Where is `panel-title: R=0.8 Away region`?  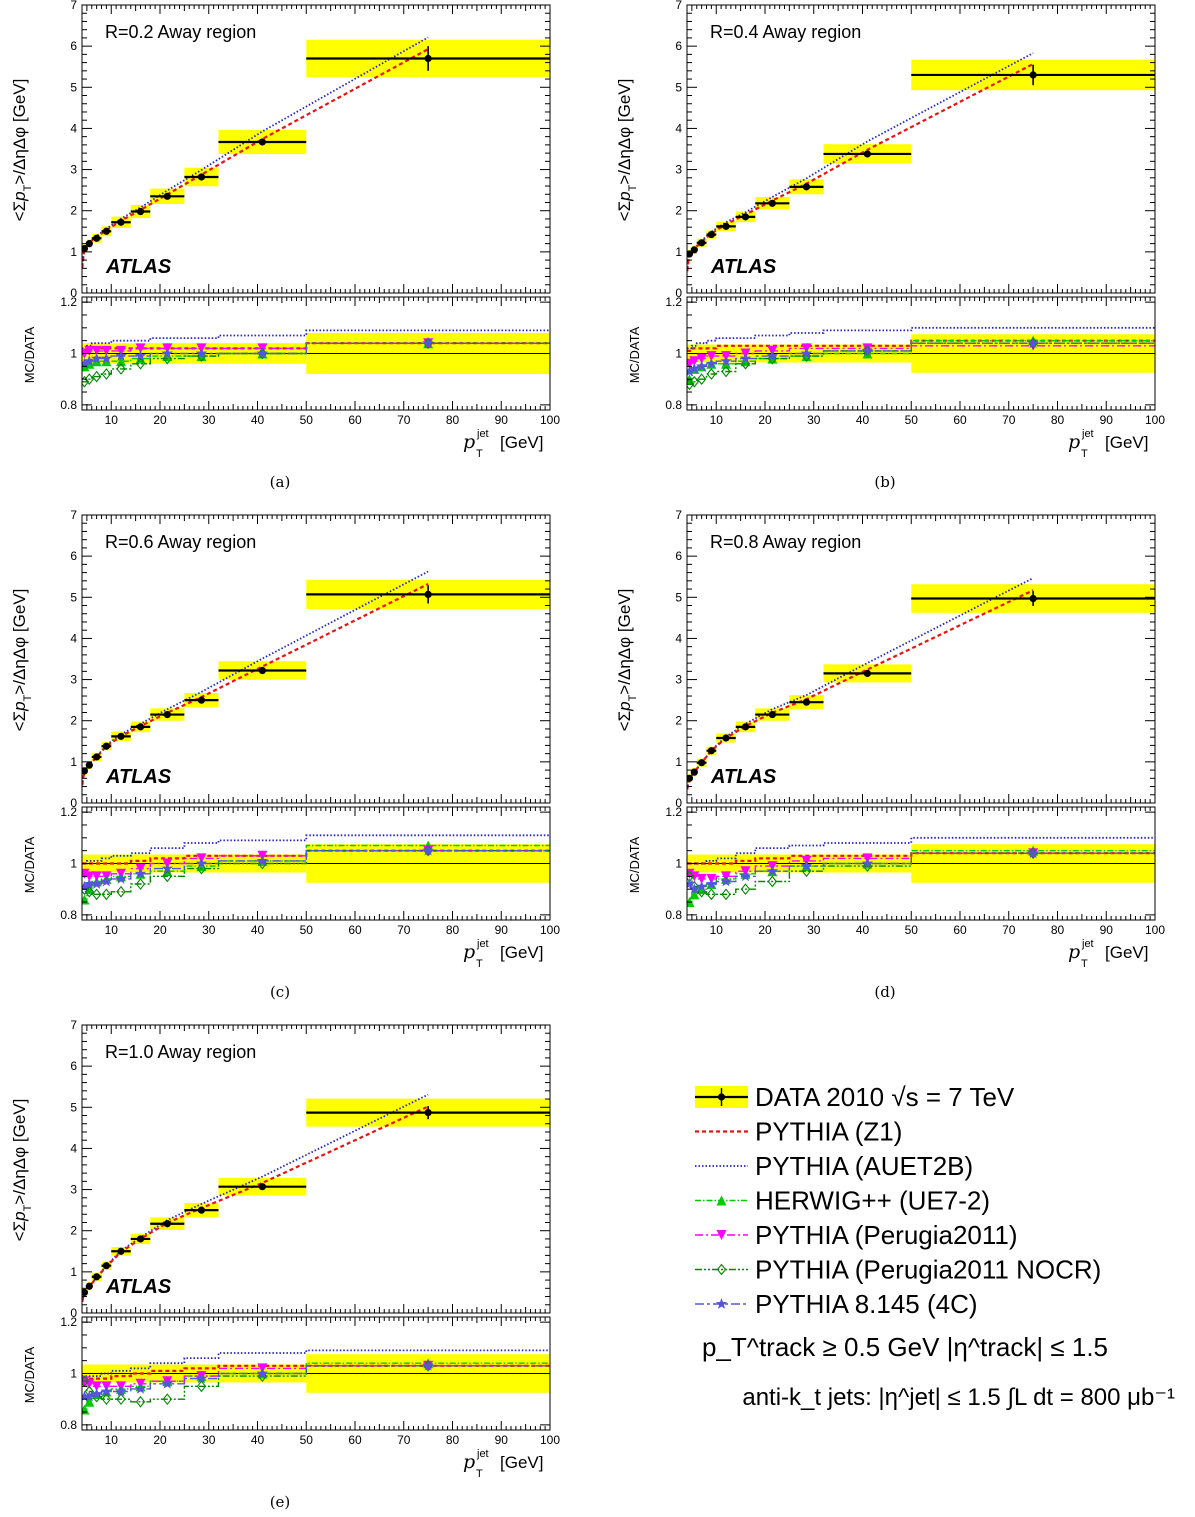 panel-title: R=0.8 Away region is located at coordinates (785, 542).